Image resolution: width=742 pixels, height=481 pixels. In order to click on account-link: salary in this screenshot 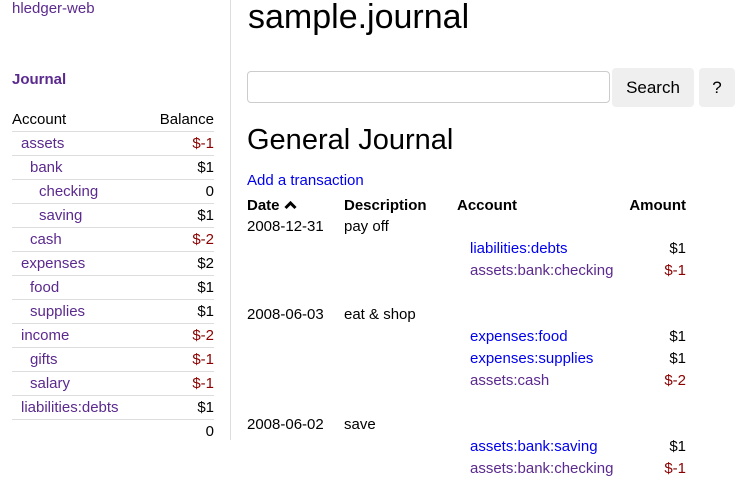, I will do `click(50, 383)`.